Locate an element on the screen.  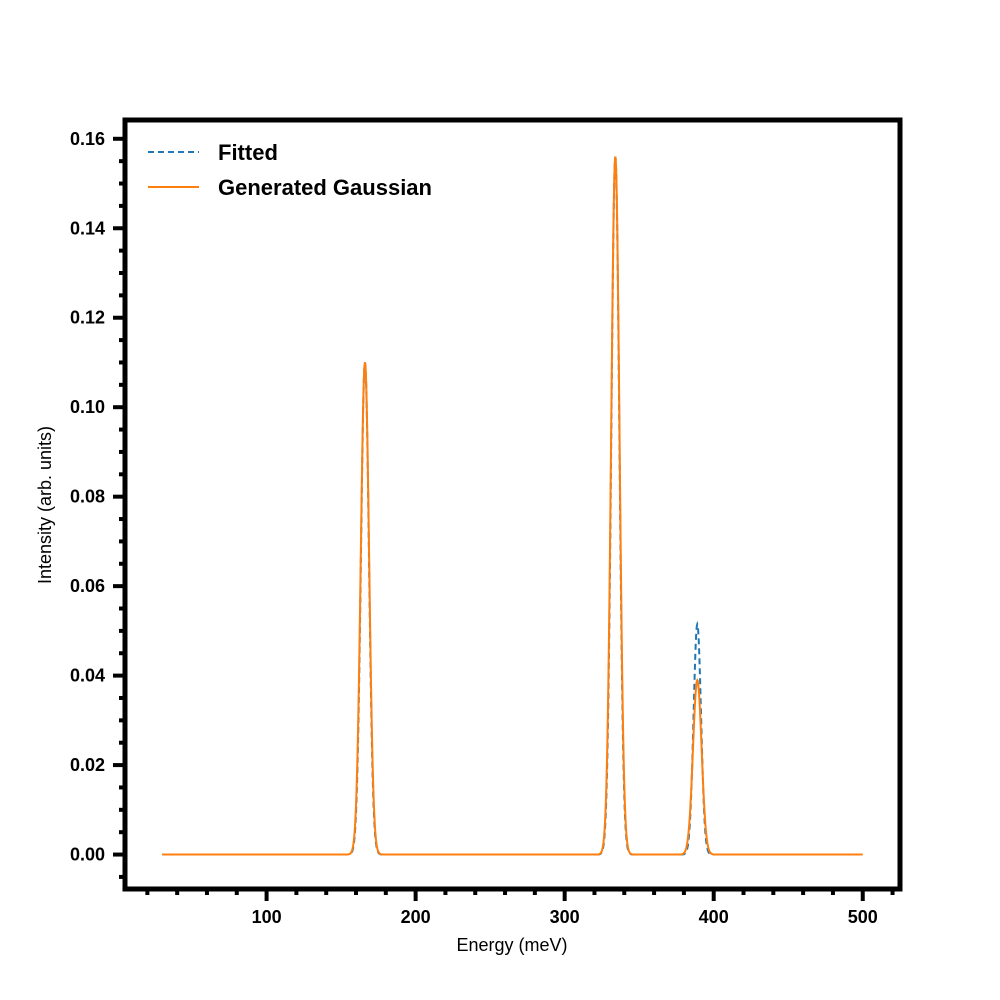
y-tick-label: 0.04 is located at coordinates (87, 676).